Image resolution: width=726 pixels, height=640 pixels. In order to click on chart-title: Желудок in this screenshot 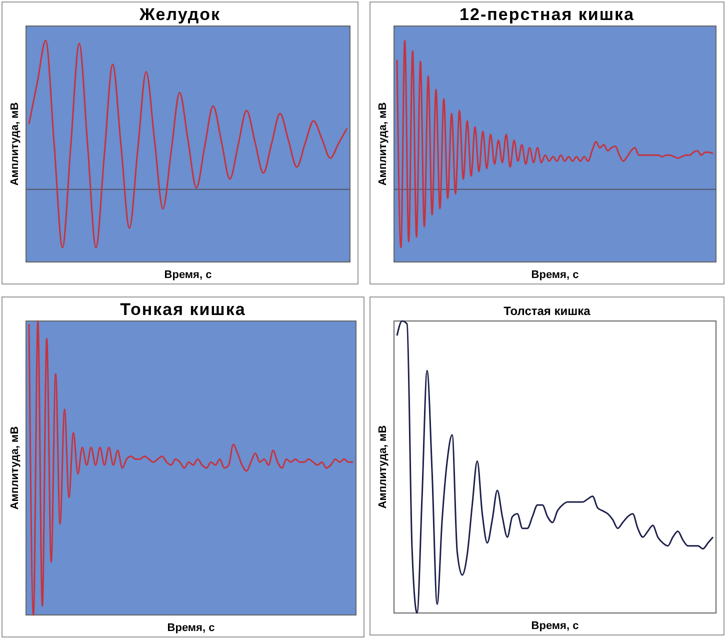, I will do `click(179, 14)`.